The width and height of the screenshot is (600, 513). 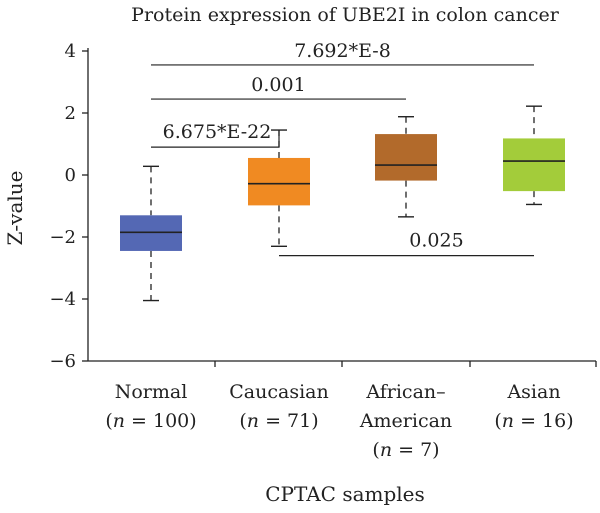 What do you see at coordinates (215, 139) in the screenshot?
I see `comparison-bracket` at bounding box center [215, 139].